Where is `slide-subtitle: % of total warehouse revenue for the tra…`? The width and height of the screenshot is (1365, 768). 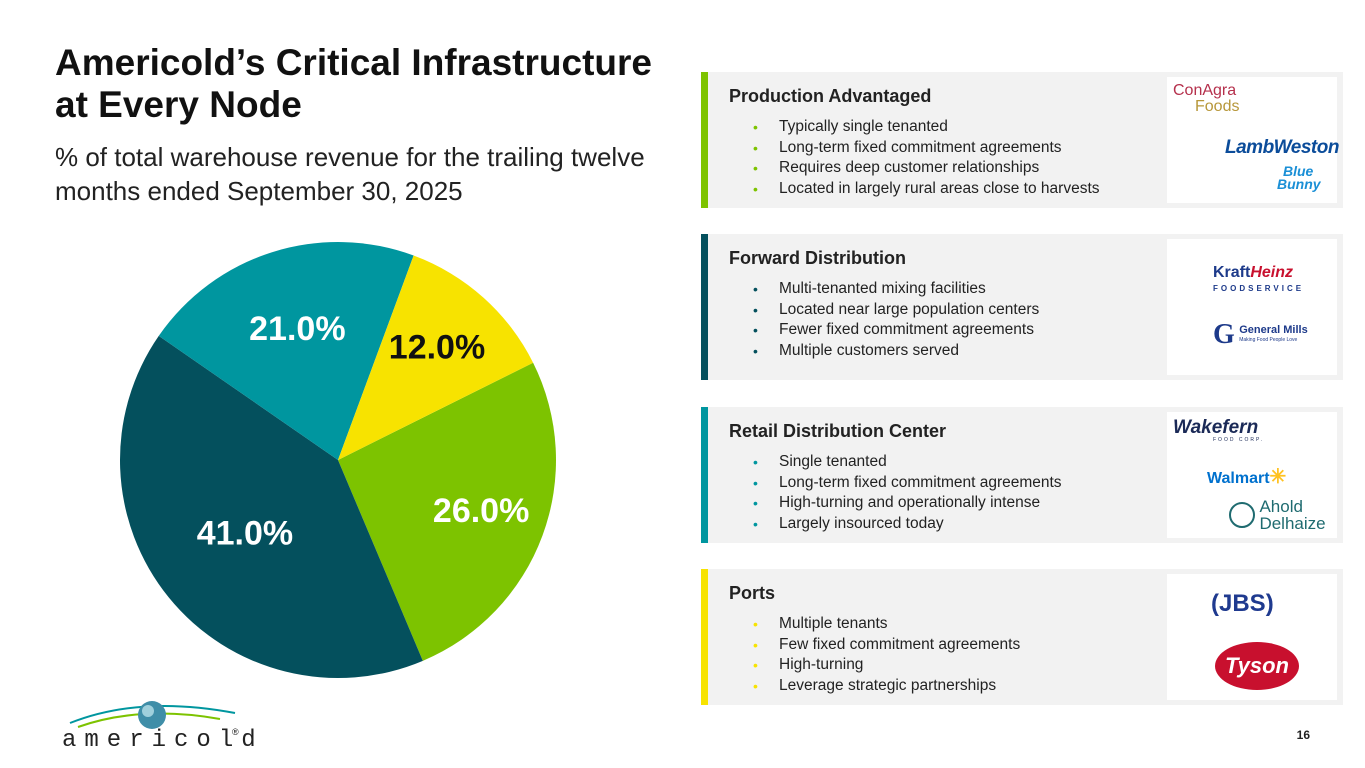
slide-subtitle: % of total warehouse revenue for the tra… is located at coordinates (350, 174).